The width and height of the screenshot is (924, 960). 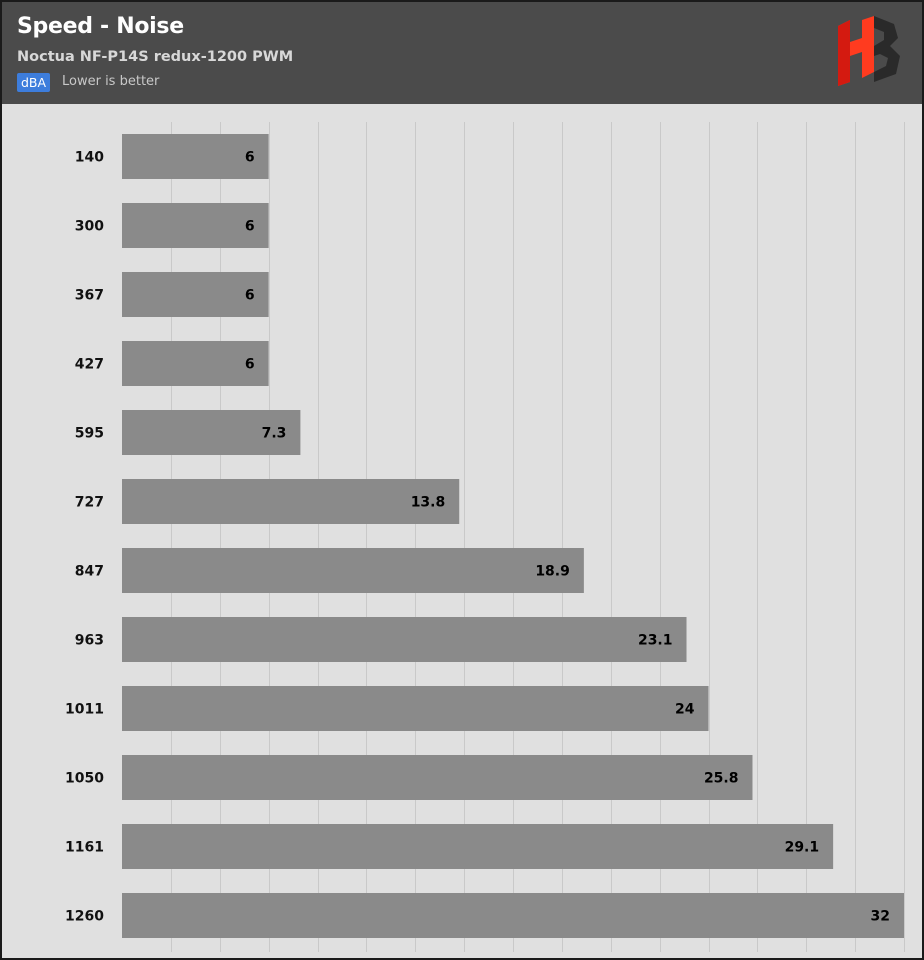 I want to click on chart-subtitle: Noctua NF-P14S redux-1200 PWM, so click(x=155, y=57).